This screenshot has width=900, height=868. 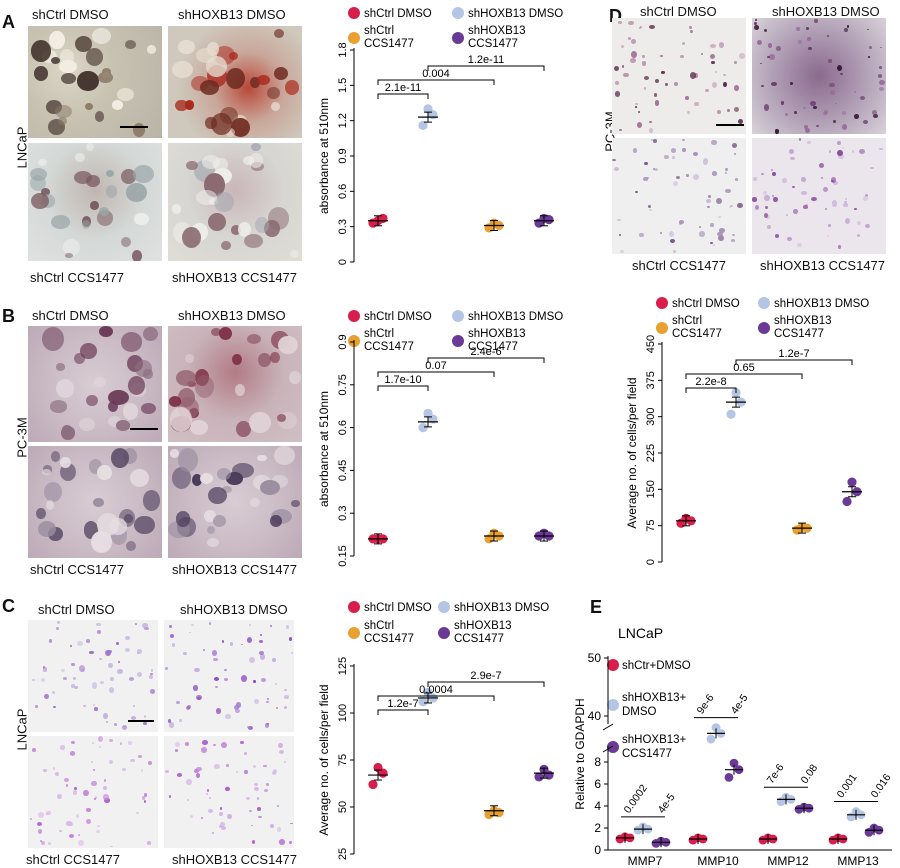 I want to click on legend-c-dot-hox-ccs, so click(x=444, y=633).